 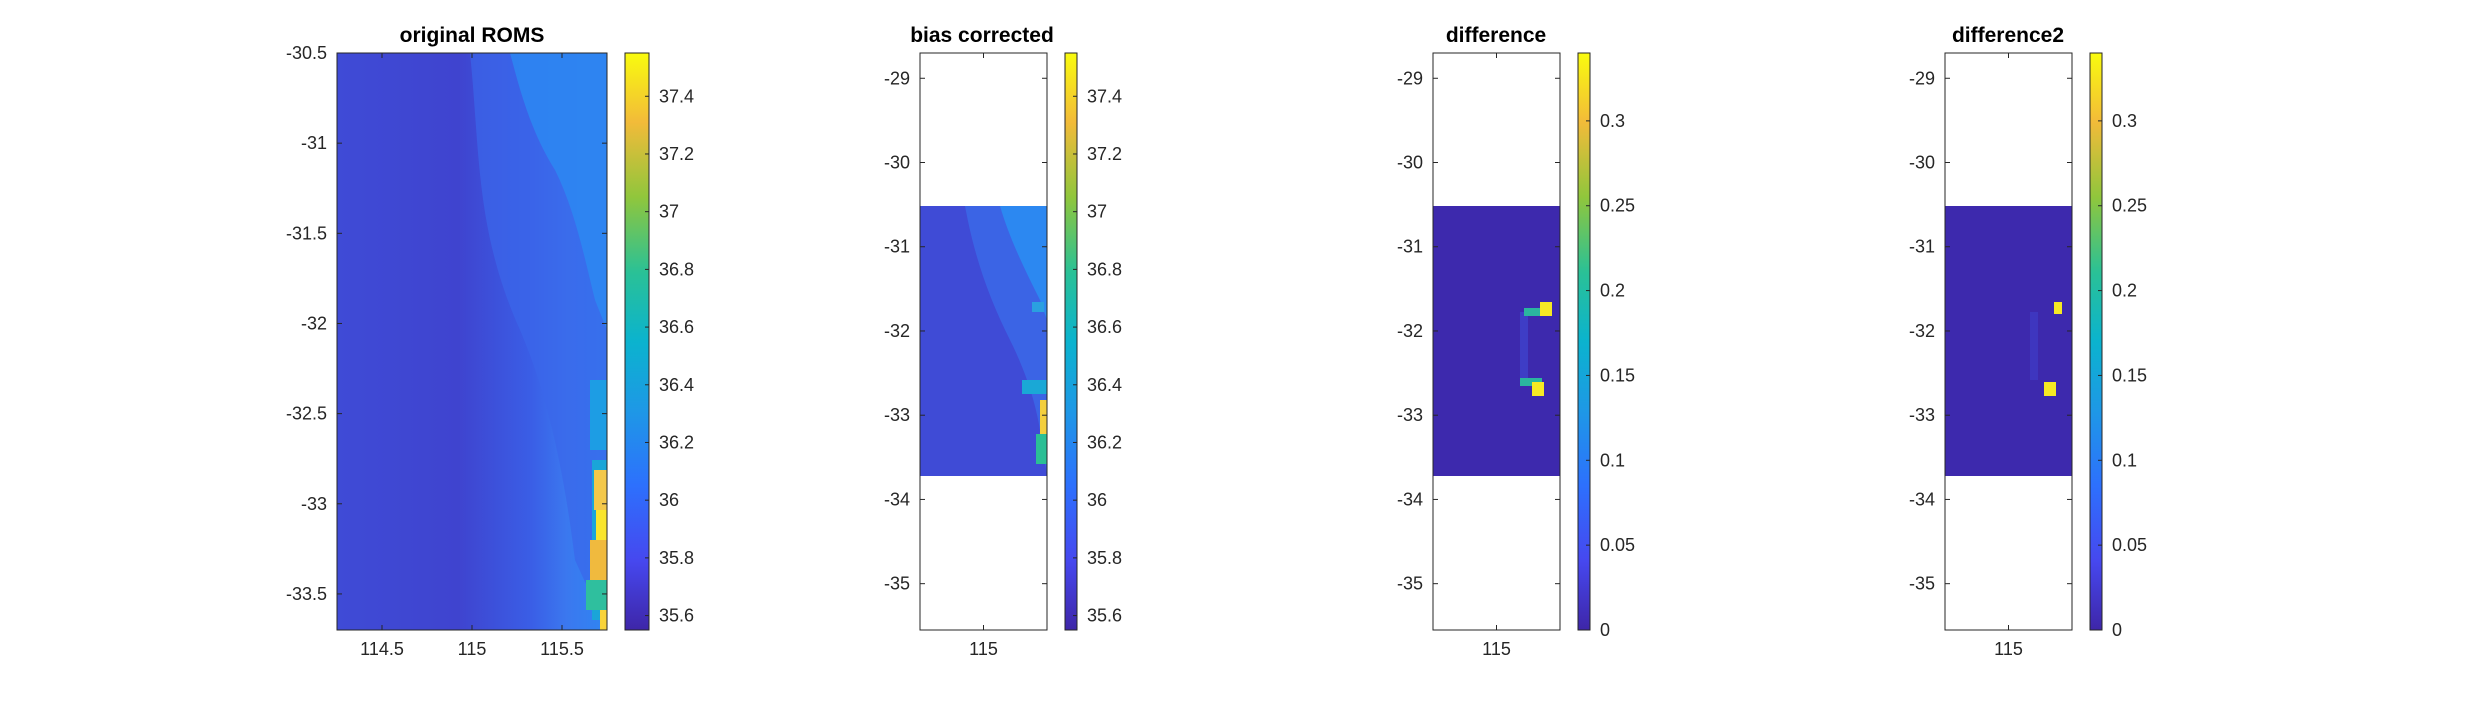 I want to click on heatmap-difference, so click(x=1496, y=341).